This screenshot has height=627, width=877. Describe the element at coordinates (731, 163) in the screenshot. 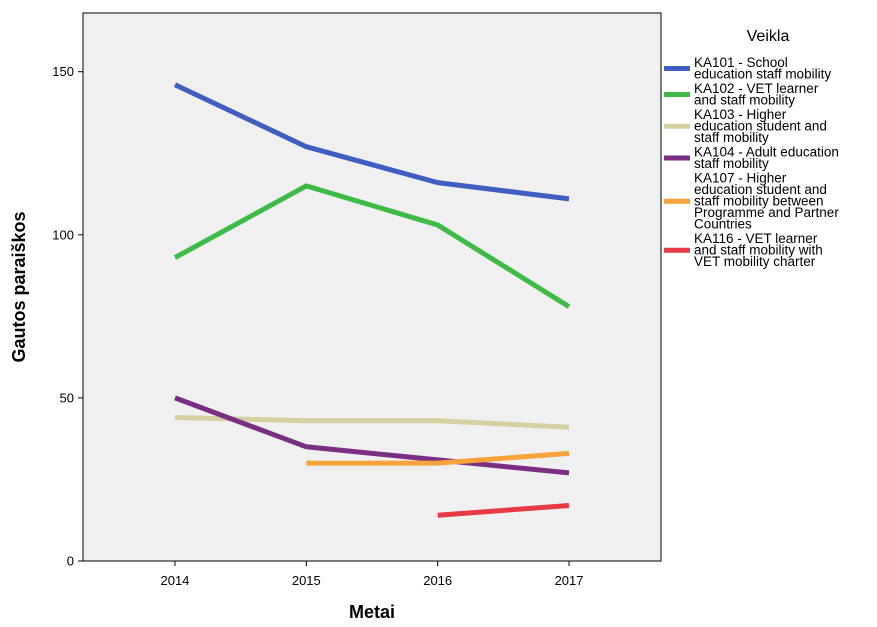

I see `legend-label-4-line-2: staff mobility` at that location.